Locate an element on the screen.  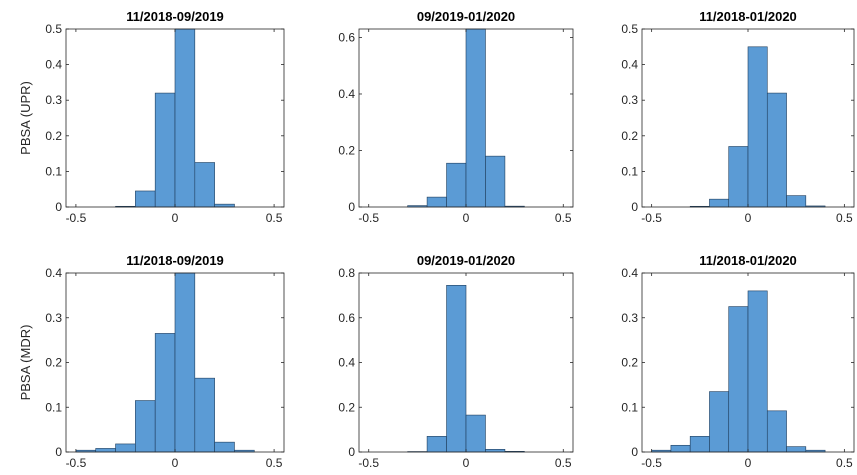
subplot-6: -0.5 0 0.500.10.20.30.411/2018-01/2020 is located at coordinates (738, 361).